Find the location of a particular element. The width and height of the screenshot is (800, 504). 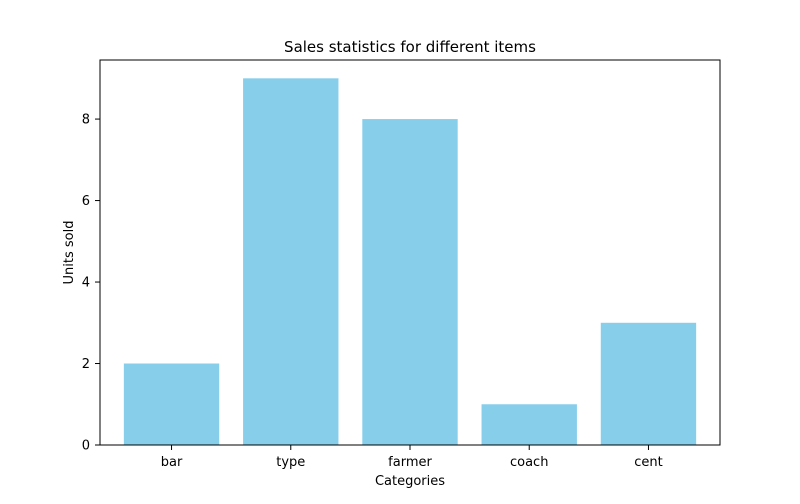

chart-title: Sales statistics for different items is located at coordinates (410, 47).